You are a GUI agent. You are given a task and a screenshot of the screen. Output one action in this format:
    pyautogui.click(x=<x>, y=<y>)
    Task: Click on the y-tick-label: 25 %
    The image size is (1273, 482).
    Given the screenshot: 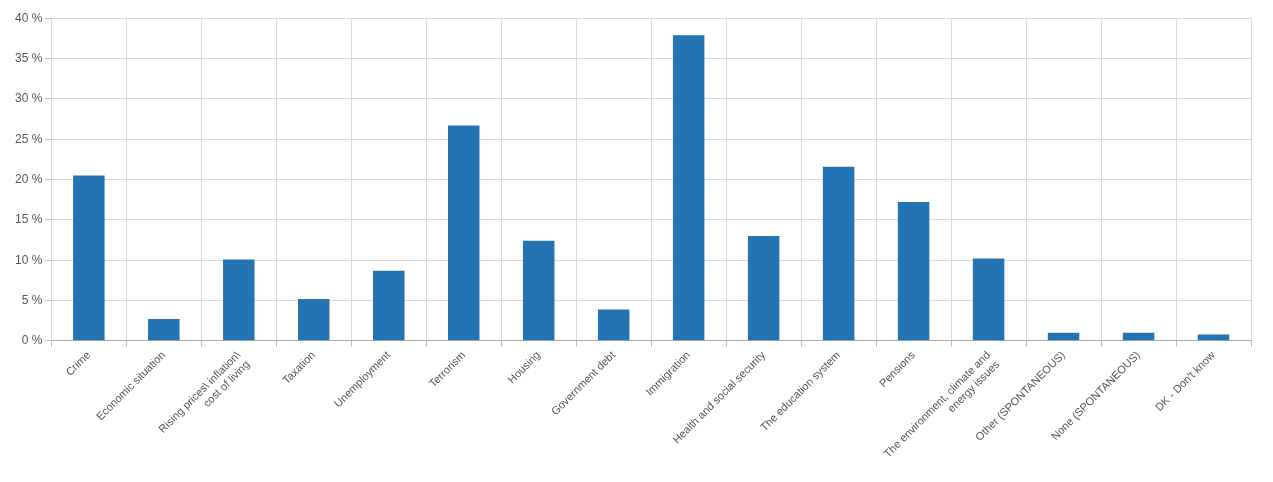 What is the action you would take?
    pyautogui.click(x=28, y=138)
    